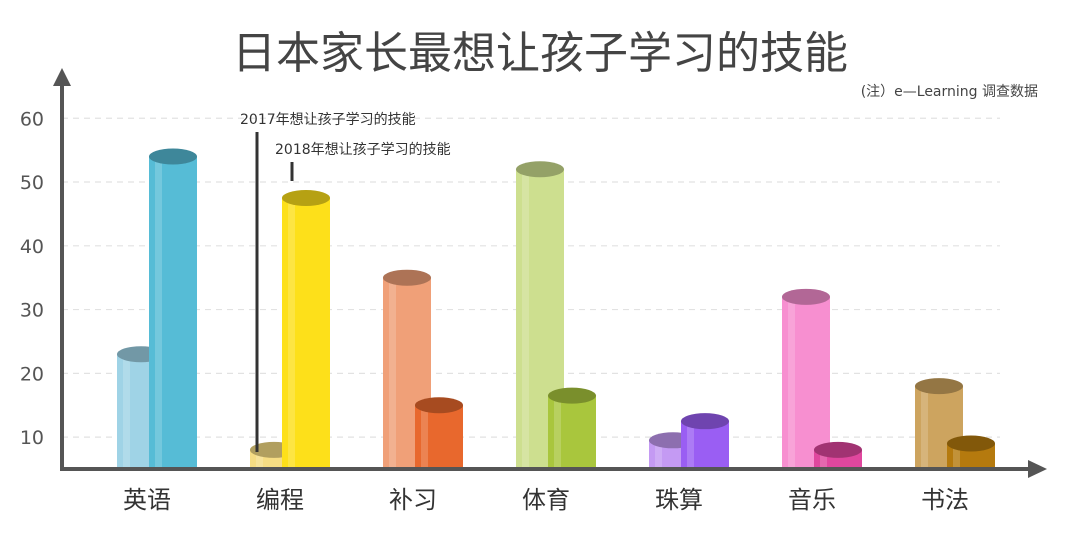  What do you see at coordinates (147, 500) in the screenshot?
I see `category-label: 英语` at bounding box center [147, 500].